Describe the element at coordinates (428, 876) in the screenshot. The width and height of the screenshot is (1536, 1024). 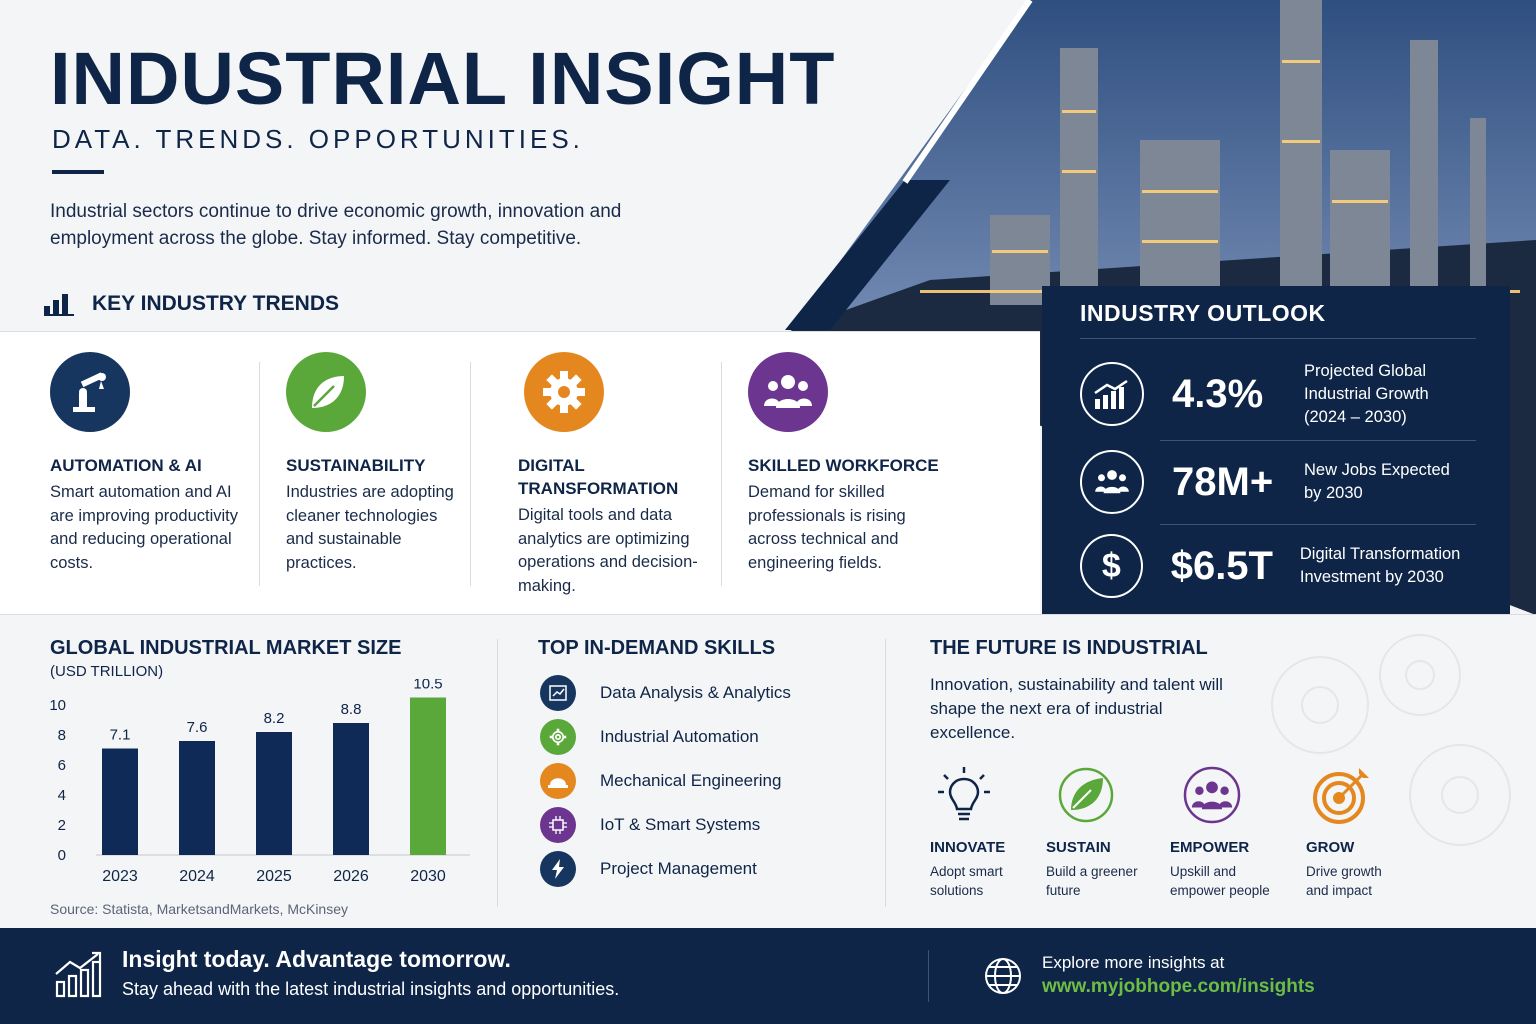
I see `x-tick-label: 2030` at that location.